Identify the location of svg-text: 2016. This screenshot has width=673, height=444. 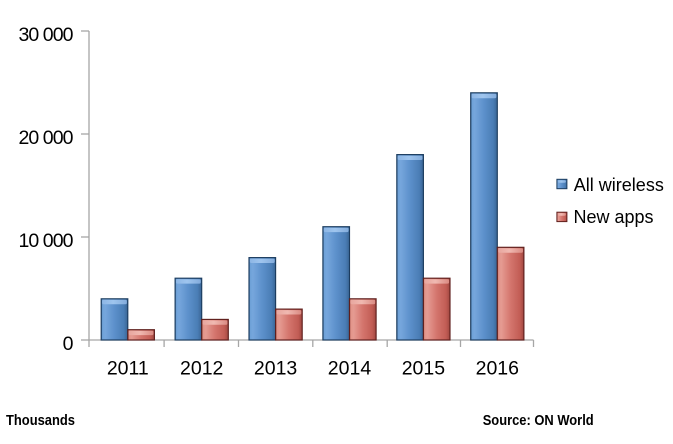
(497, 369).